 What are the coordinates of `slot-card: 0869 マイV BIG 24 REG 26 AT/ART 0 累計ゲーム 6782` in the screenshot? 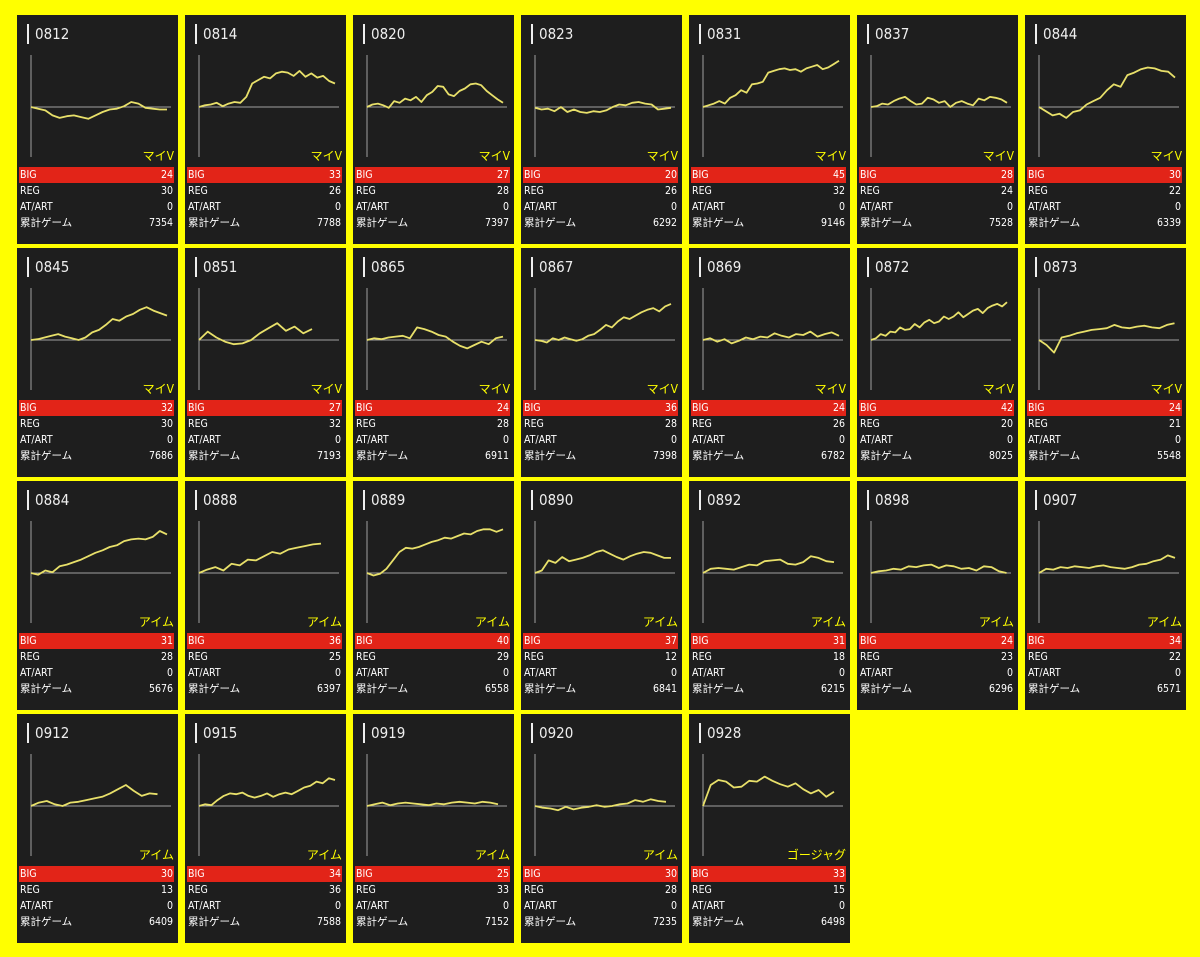 It's located at (769, 362).